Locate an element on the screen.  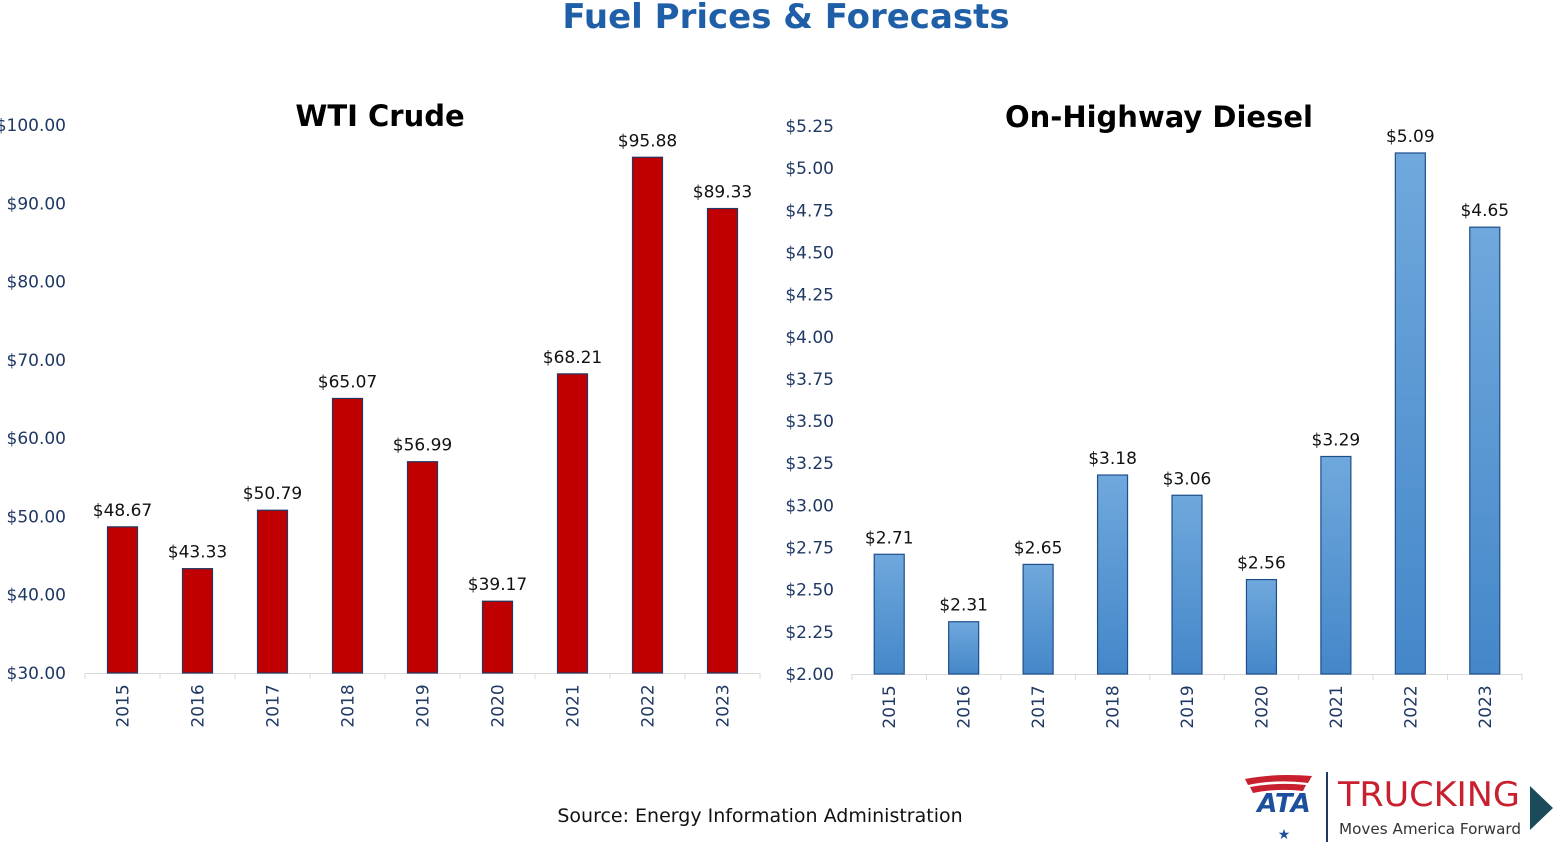
y-tick-label: $30.00 is located at coordinates (36, 674).